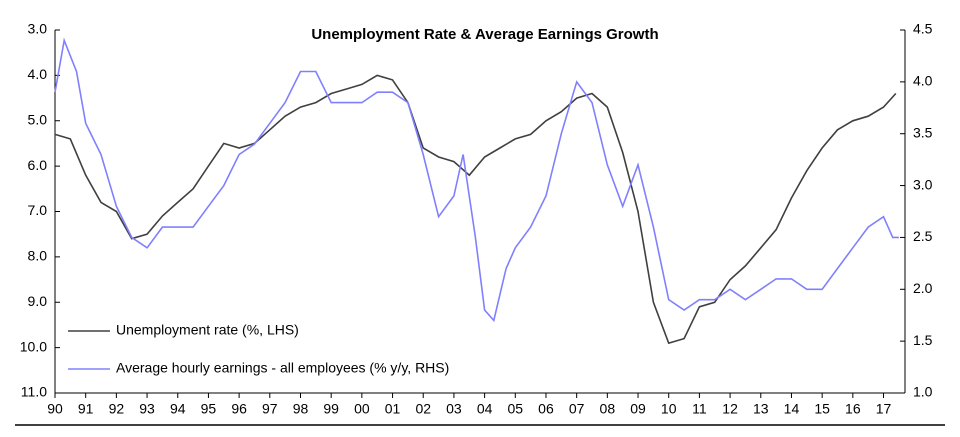 Image resolution: width=960 pixels, height=437 pixels. Describe the element at coordinates (147, 409) in the screenshot. I see `x-tick-label: 93` at that location.